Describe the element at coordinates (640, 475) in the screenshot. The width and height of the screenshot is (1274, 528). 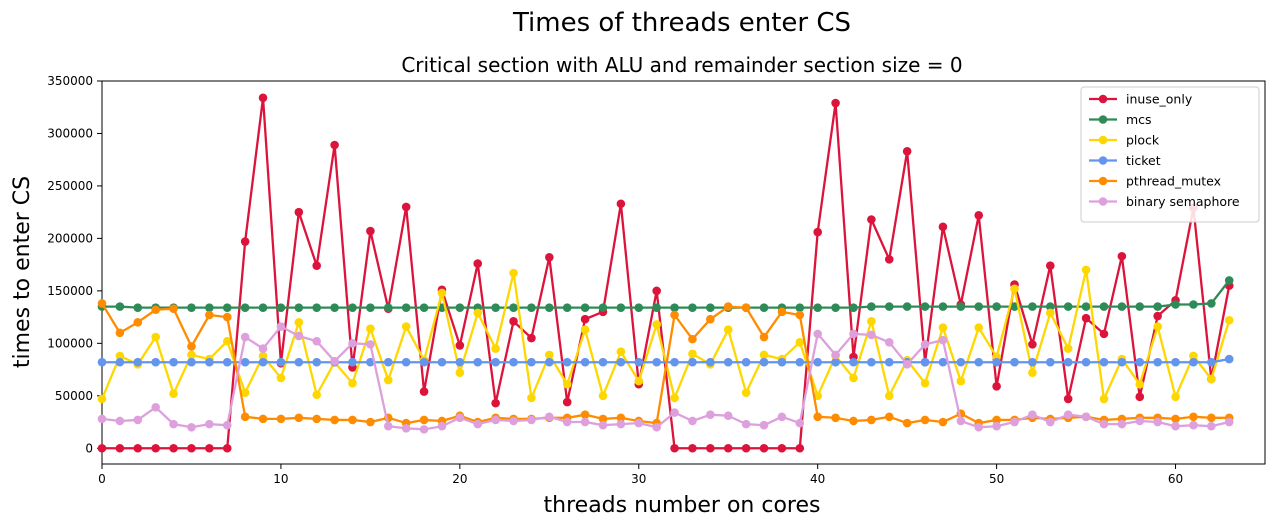
I see `x-axis-ticks: 0 10 20 30 40 50 60` at that location.